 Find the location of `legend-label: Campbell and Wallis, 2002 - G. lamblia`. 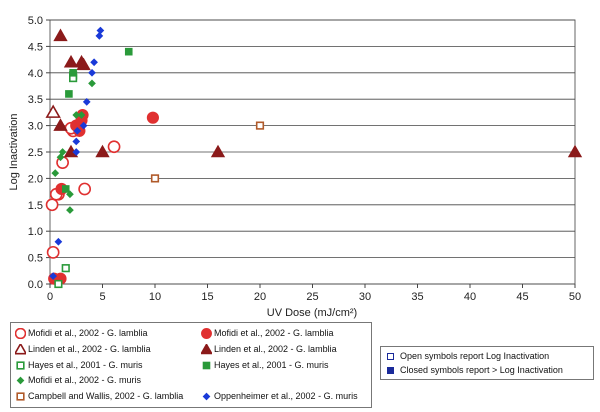

legend-label: Campbell and Wallis, 2002 - G. lamblia is located at coordinates (106, 396).